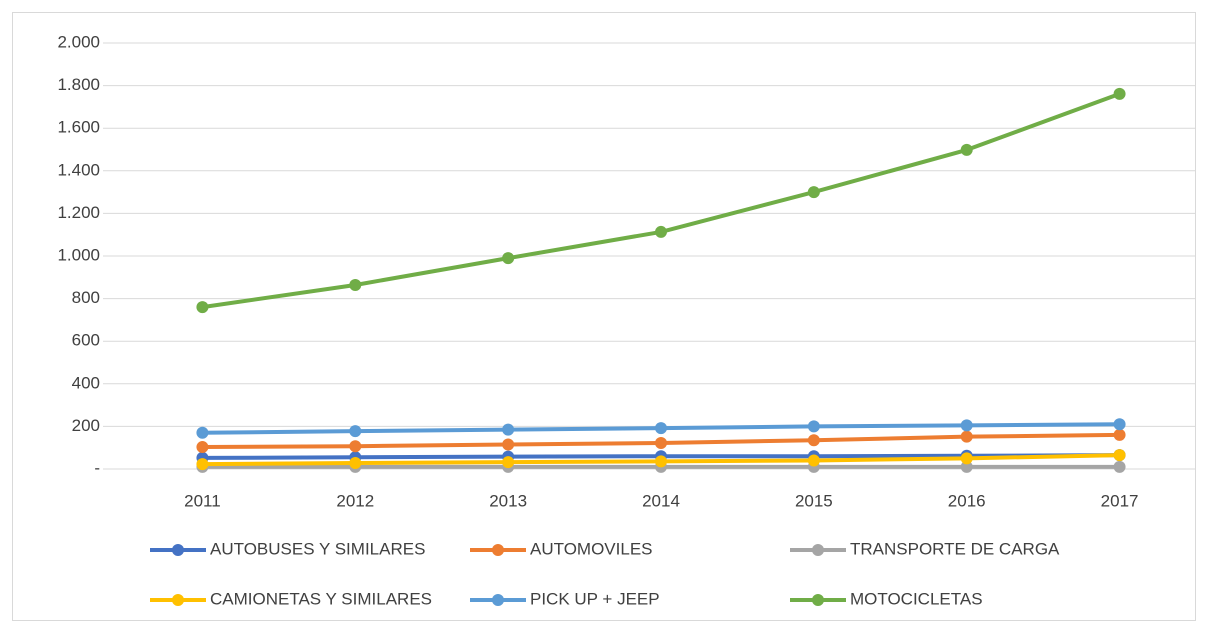 This screenshot has height=624, width=1206. Describe the element at coordinates (355, 500) in the screenshot. I see `x-tick-label: 2012` at that location.